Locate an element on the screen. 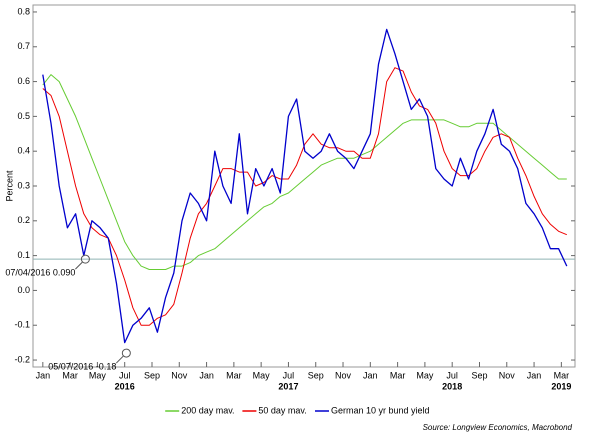  y-tick-label: 0.1 is located at coordinates (23, 255).